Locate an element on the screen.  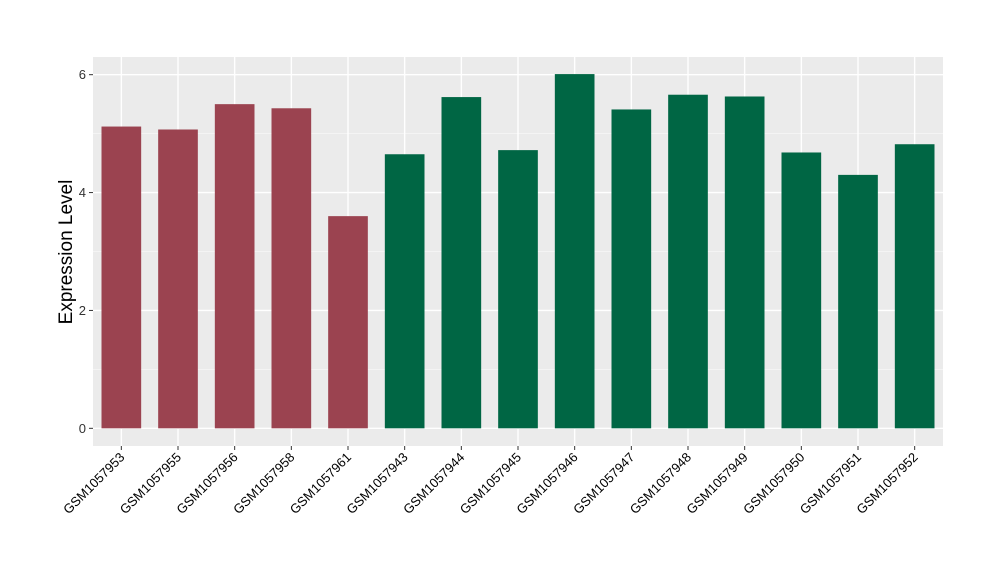
y-axis: 0 2 4 6 is located at coordinates (86, 251).